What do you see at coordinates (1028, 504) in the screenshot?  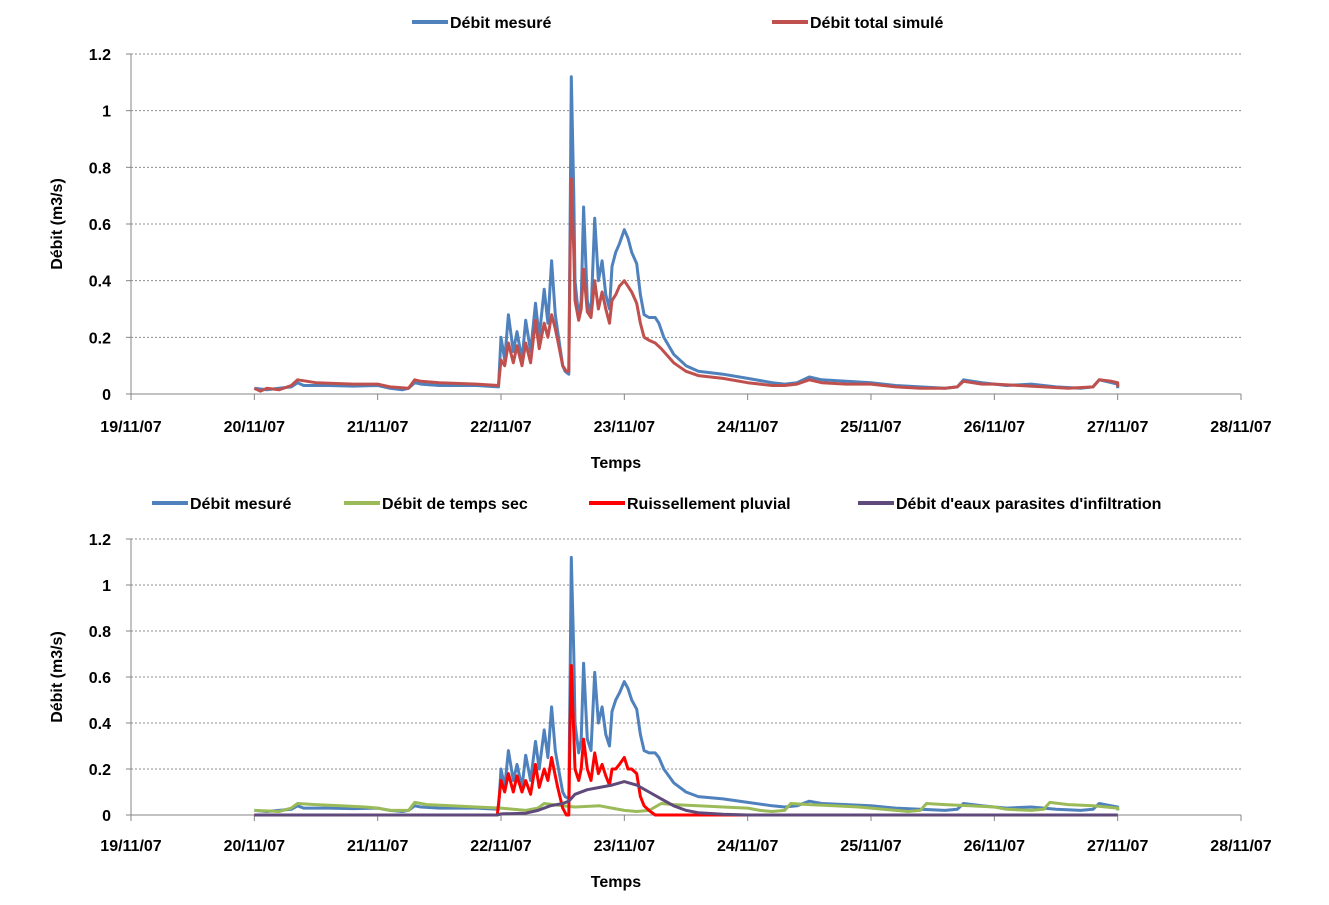 I see `legend-label: Débit d'eaux parasites d'infiltration` at bounding box center [1028, 504].